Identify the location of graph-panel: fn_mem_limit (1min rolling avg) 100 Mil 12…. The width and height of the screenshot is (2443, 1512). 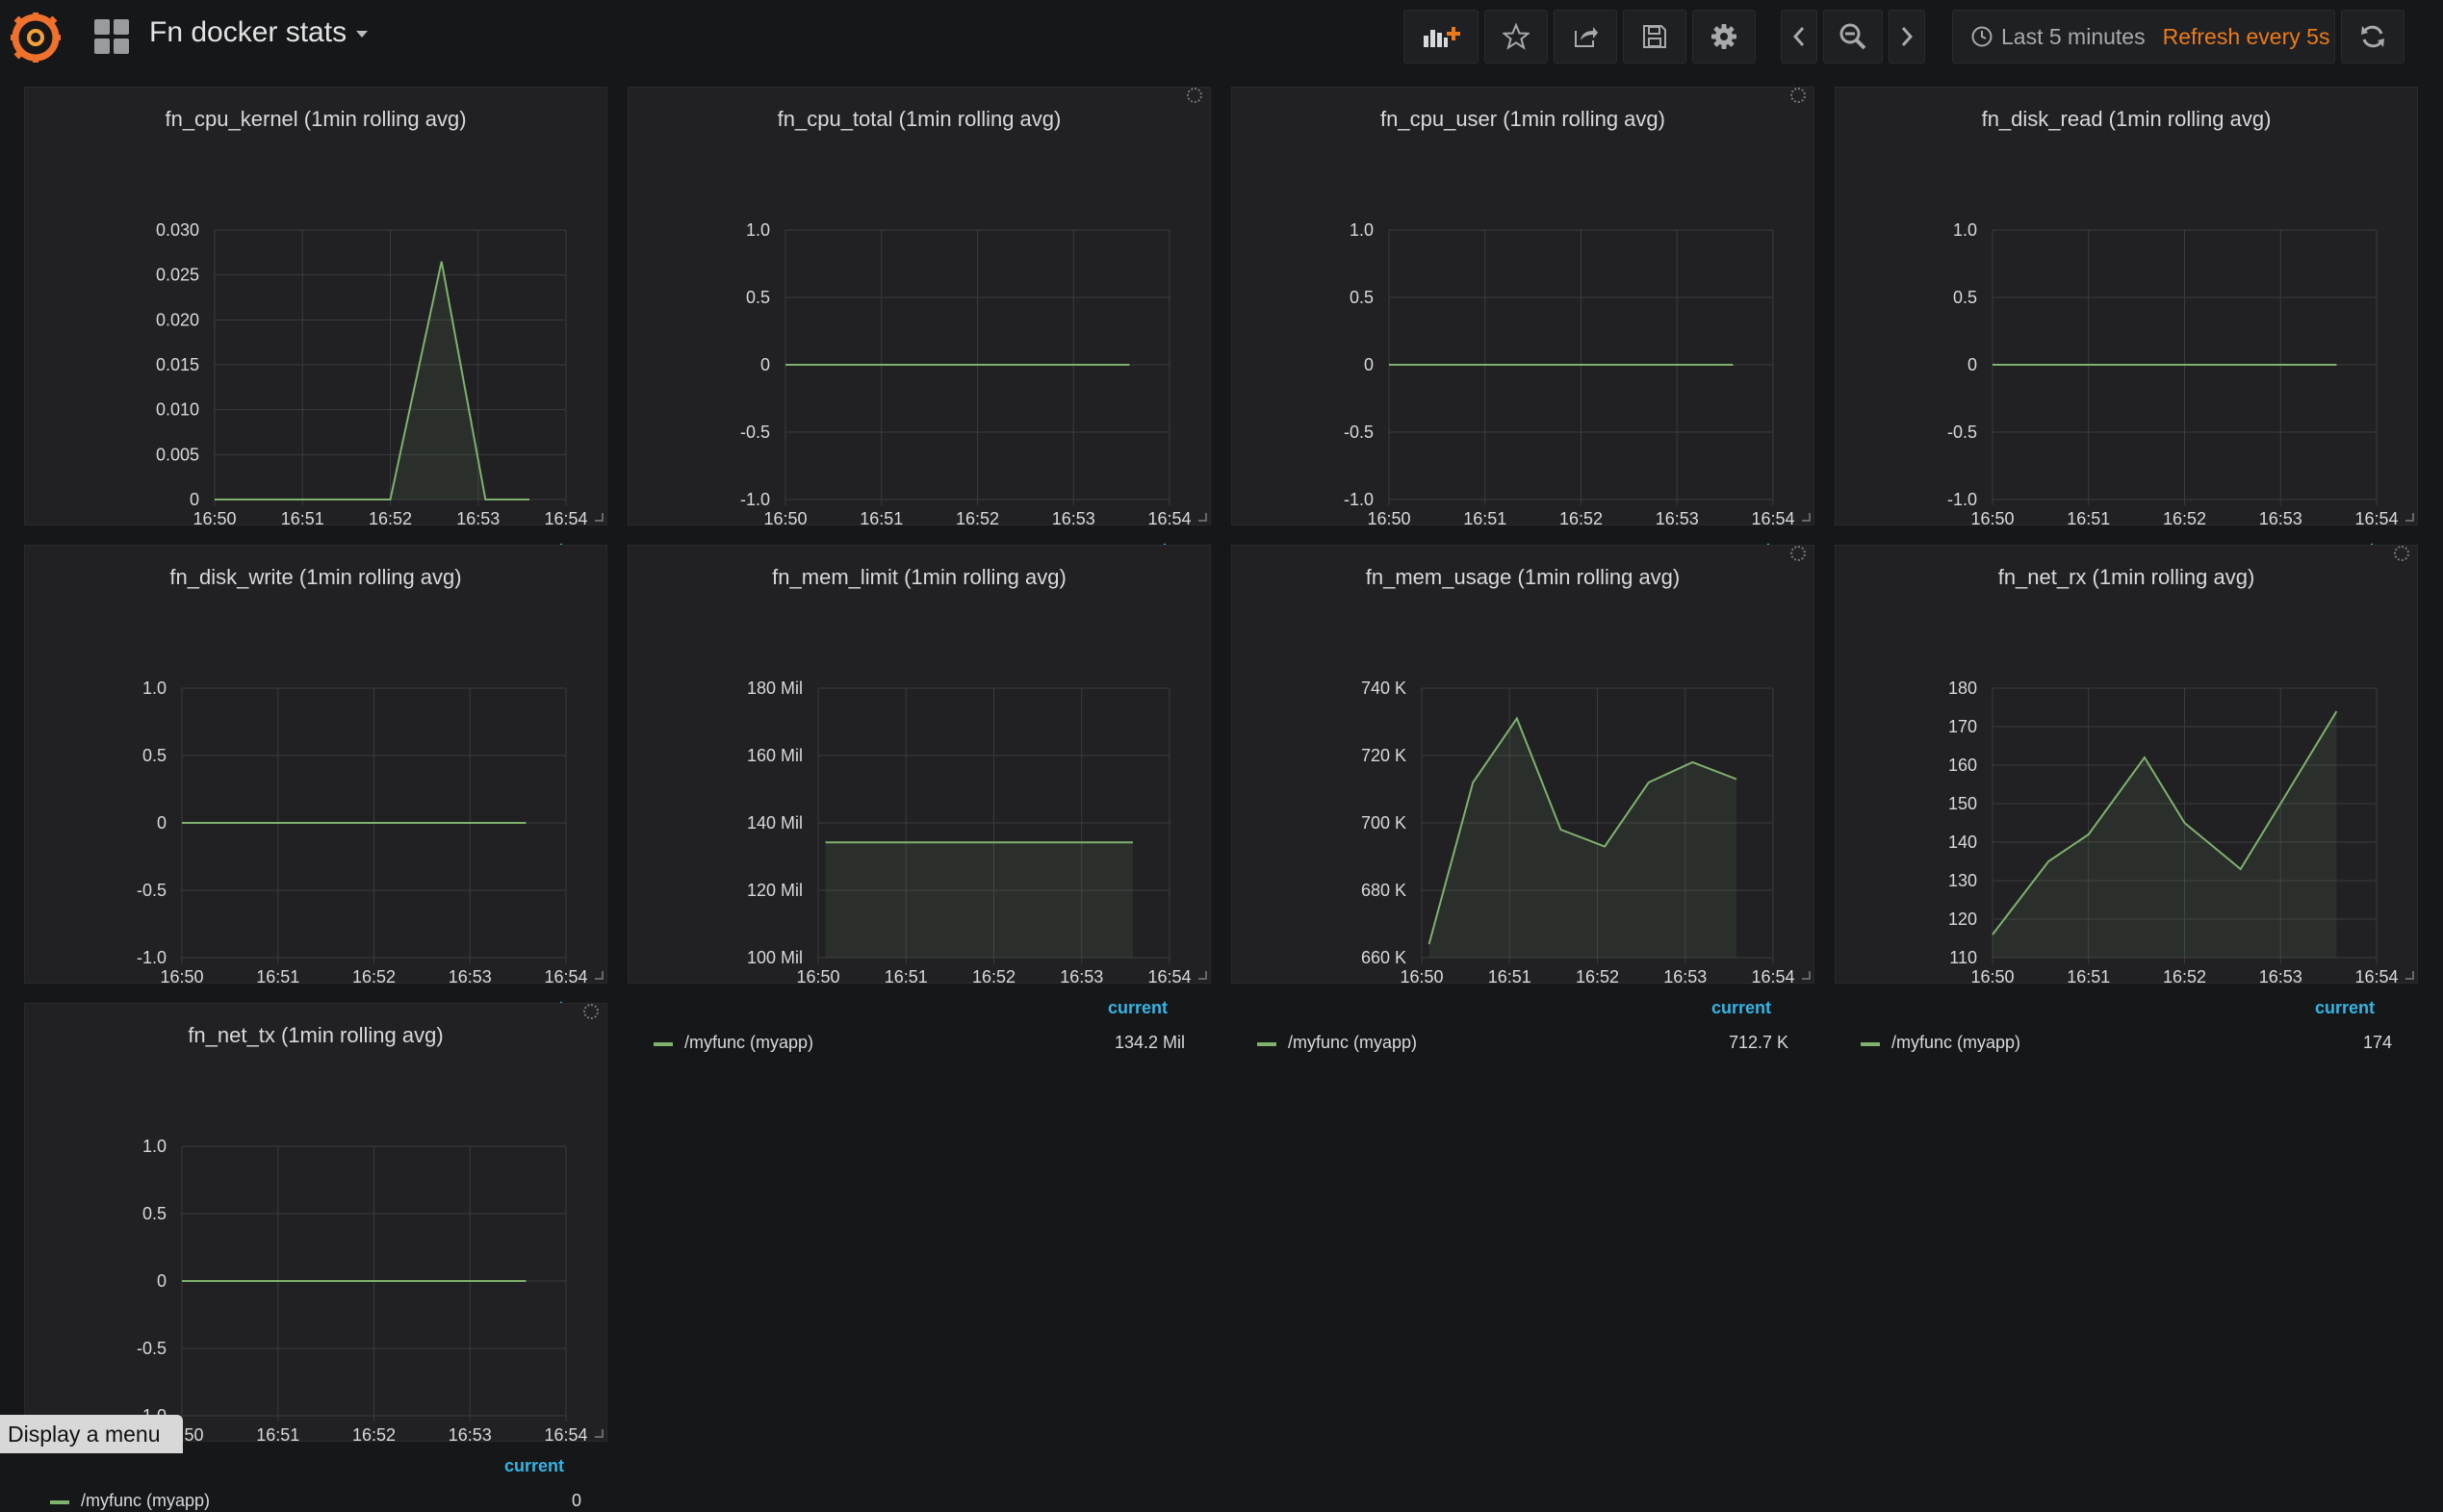
(919, 798).